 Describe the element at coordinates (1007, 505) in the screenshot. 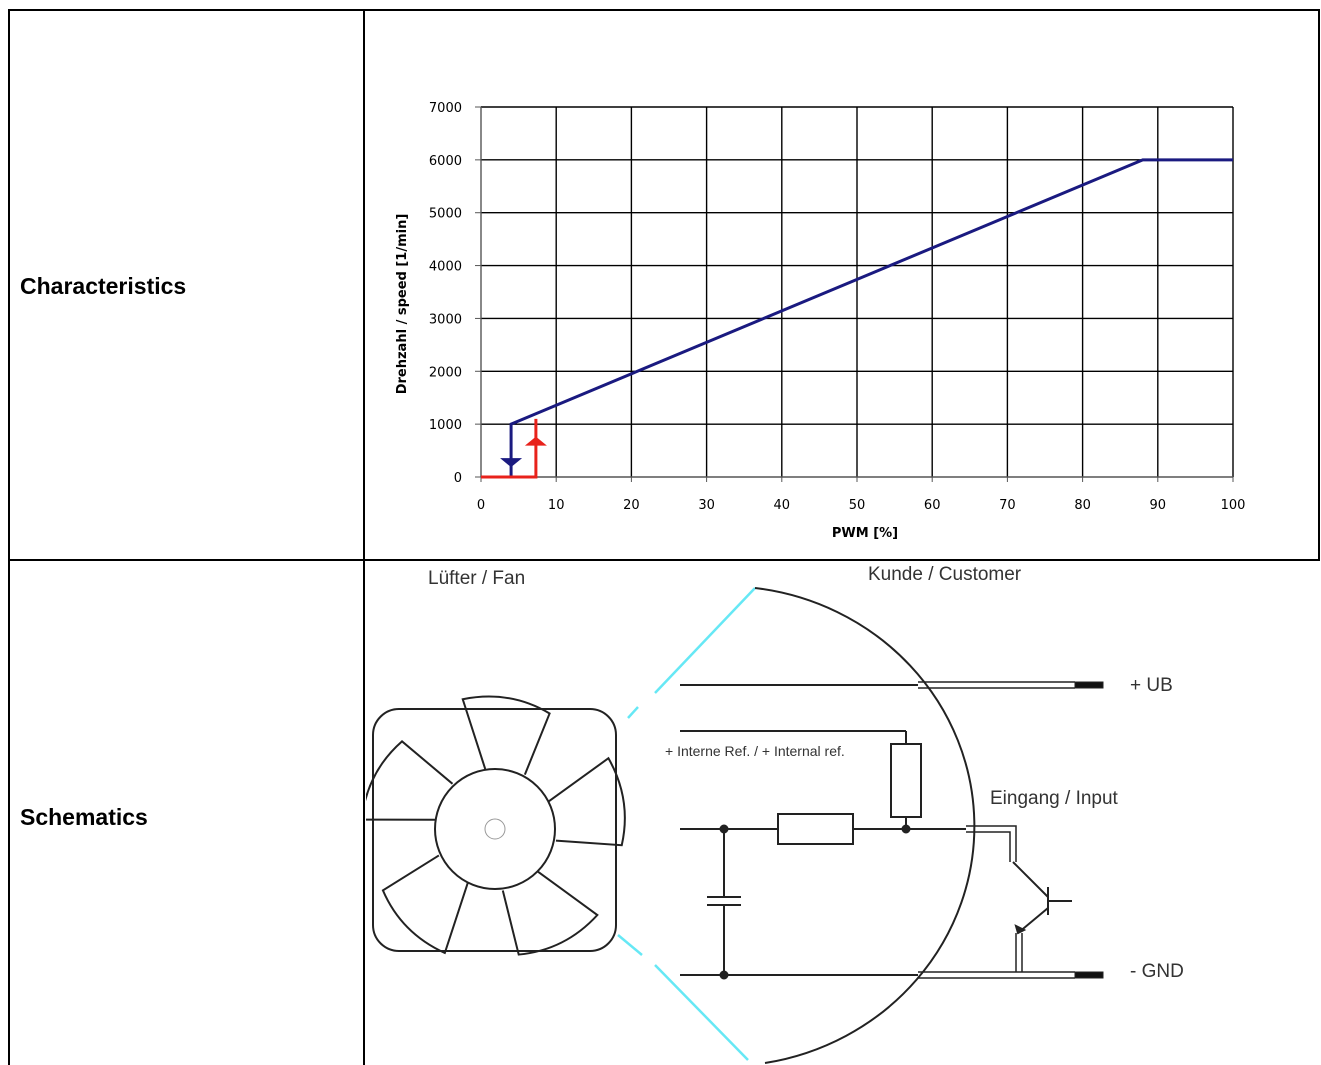

I see `x-tick-label: 70` at that location.